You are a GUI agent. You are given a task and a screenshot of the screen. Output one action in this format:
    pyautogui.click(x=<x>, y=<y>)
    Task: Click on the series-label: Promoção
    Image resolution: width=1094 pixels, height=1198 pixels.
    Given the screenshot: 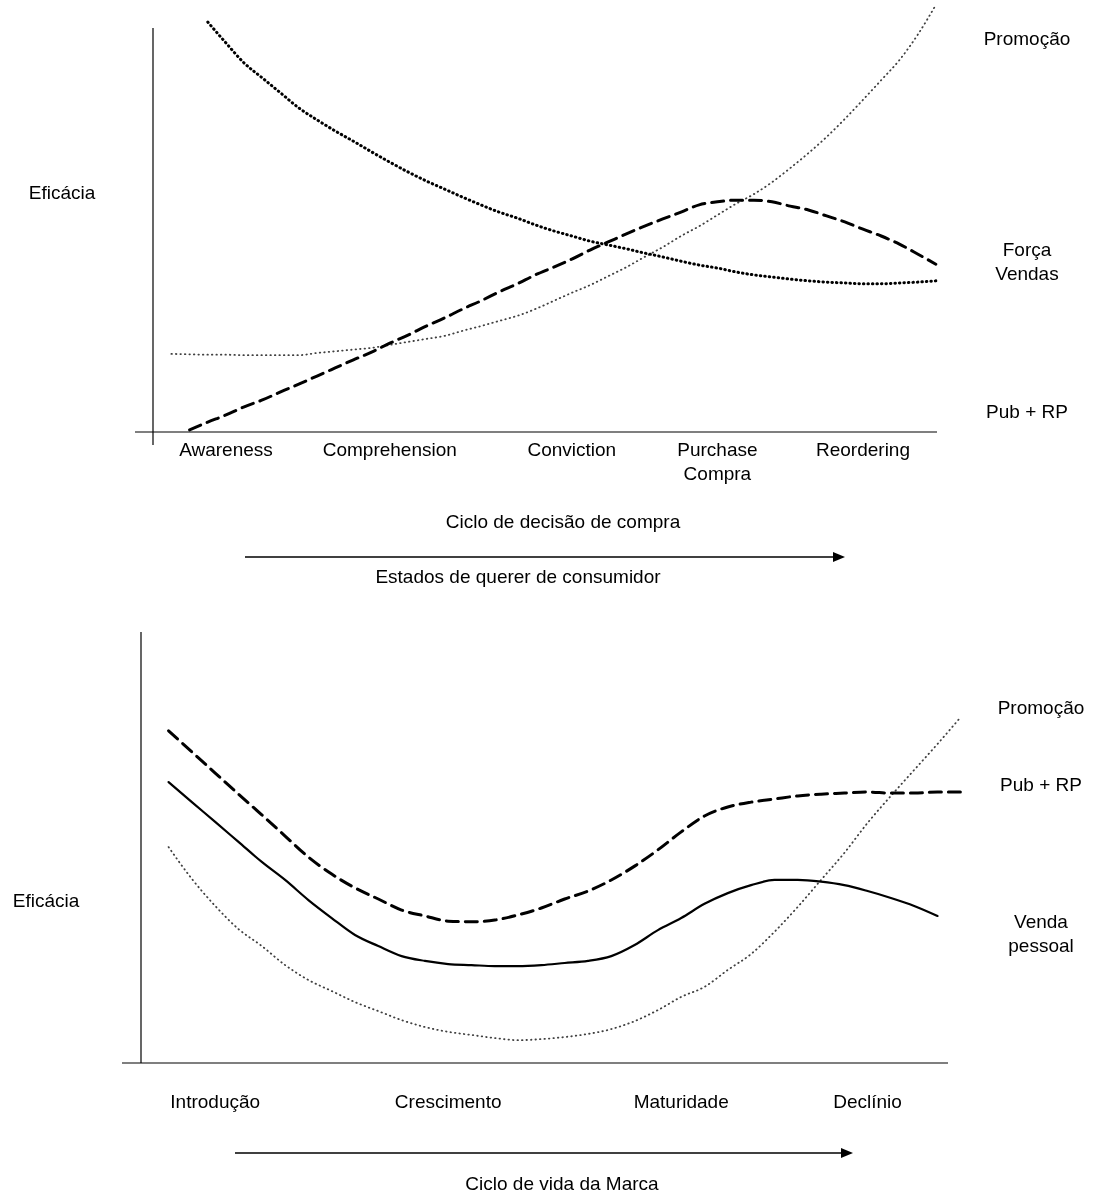 What is the action you would take?
    pyautogui.click(x=1041, y=707)
    